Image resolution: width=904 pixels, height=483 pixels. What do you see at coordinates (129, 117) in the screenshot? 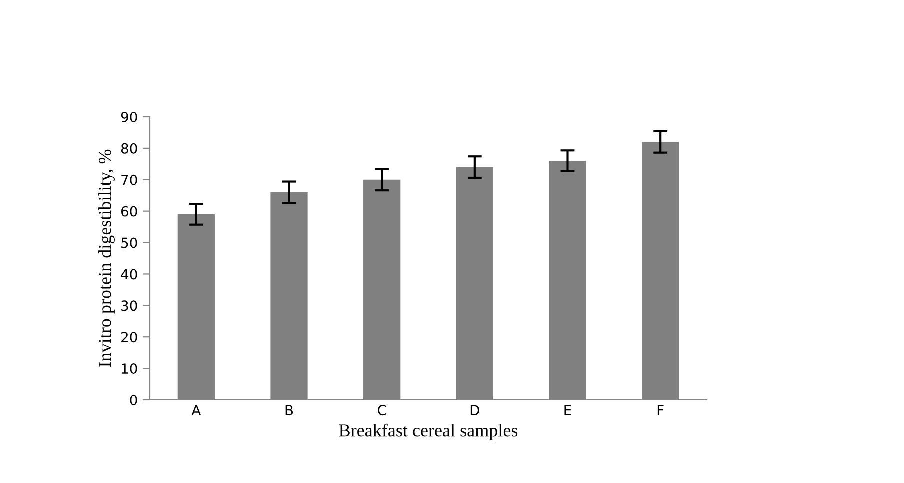
I see `y-tick-label: 90` at bounding box center [129, 117].